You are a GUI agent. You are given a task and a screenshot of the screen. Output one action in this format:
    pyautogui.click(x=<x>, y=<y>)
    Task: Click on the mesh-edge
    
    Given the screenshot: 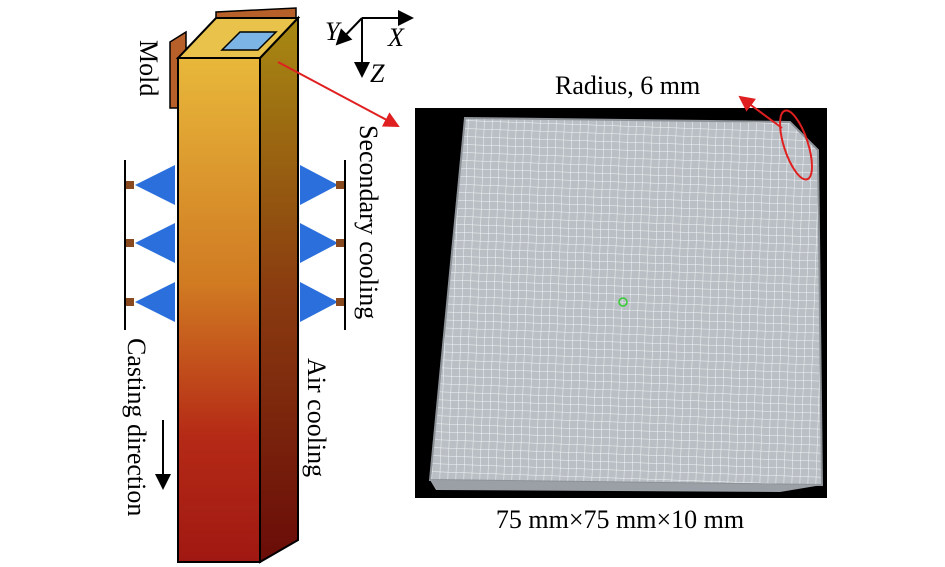 What is the action you would take?
    pyautogui.click(x=626, y=486)
    